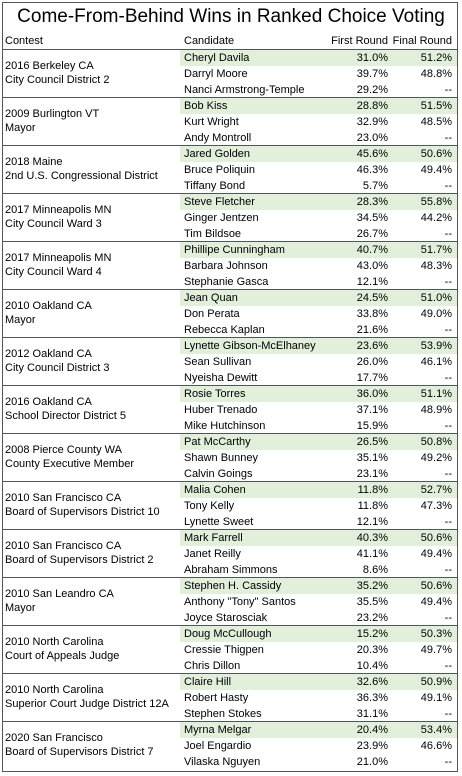 The height and width of the screenshot is (776, 462). I want to click on first-round: 12.1%, so click(372, 522).